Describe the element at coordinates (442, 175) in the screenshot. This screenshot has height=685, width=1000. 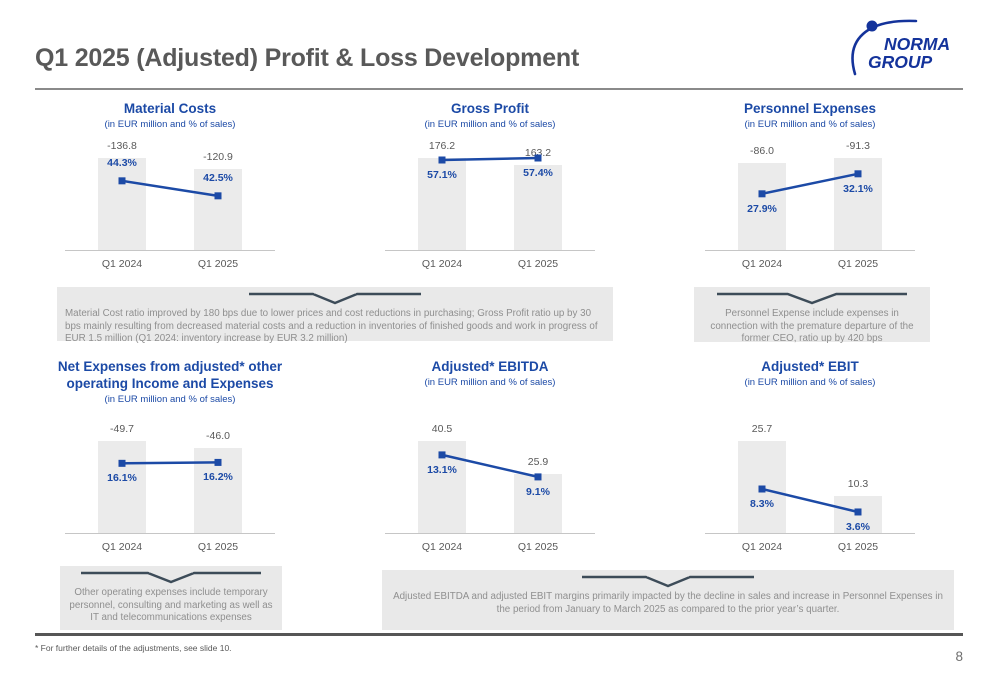
I see `pct-label: 57.1%` at that location.